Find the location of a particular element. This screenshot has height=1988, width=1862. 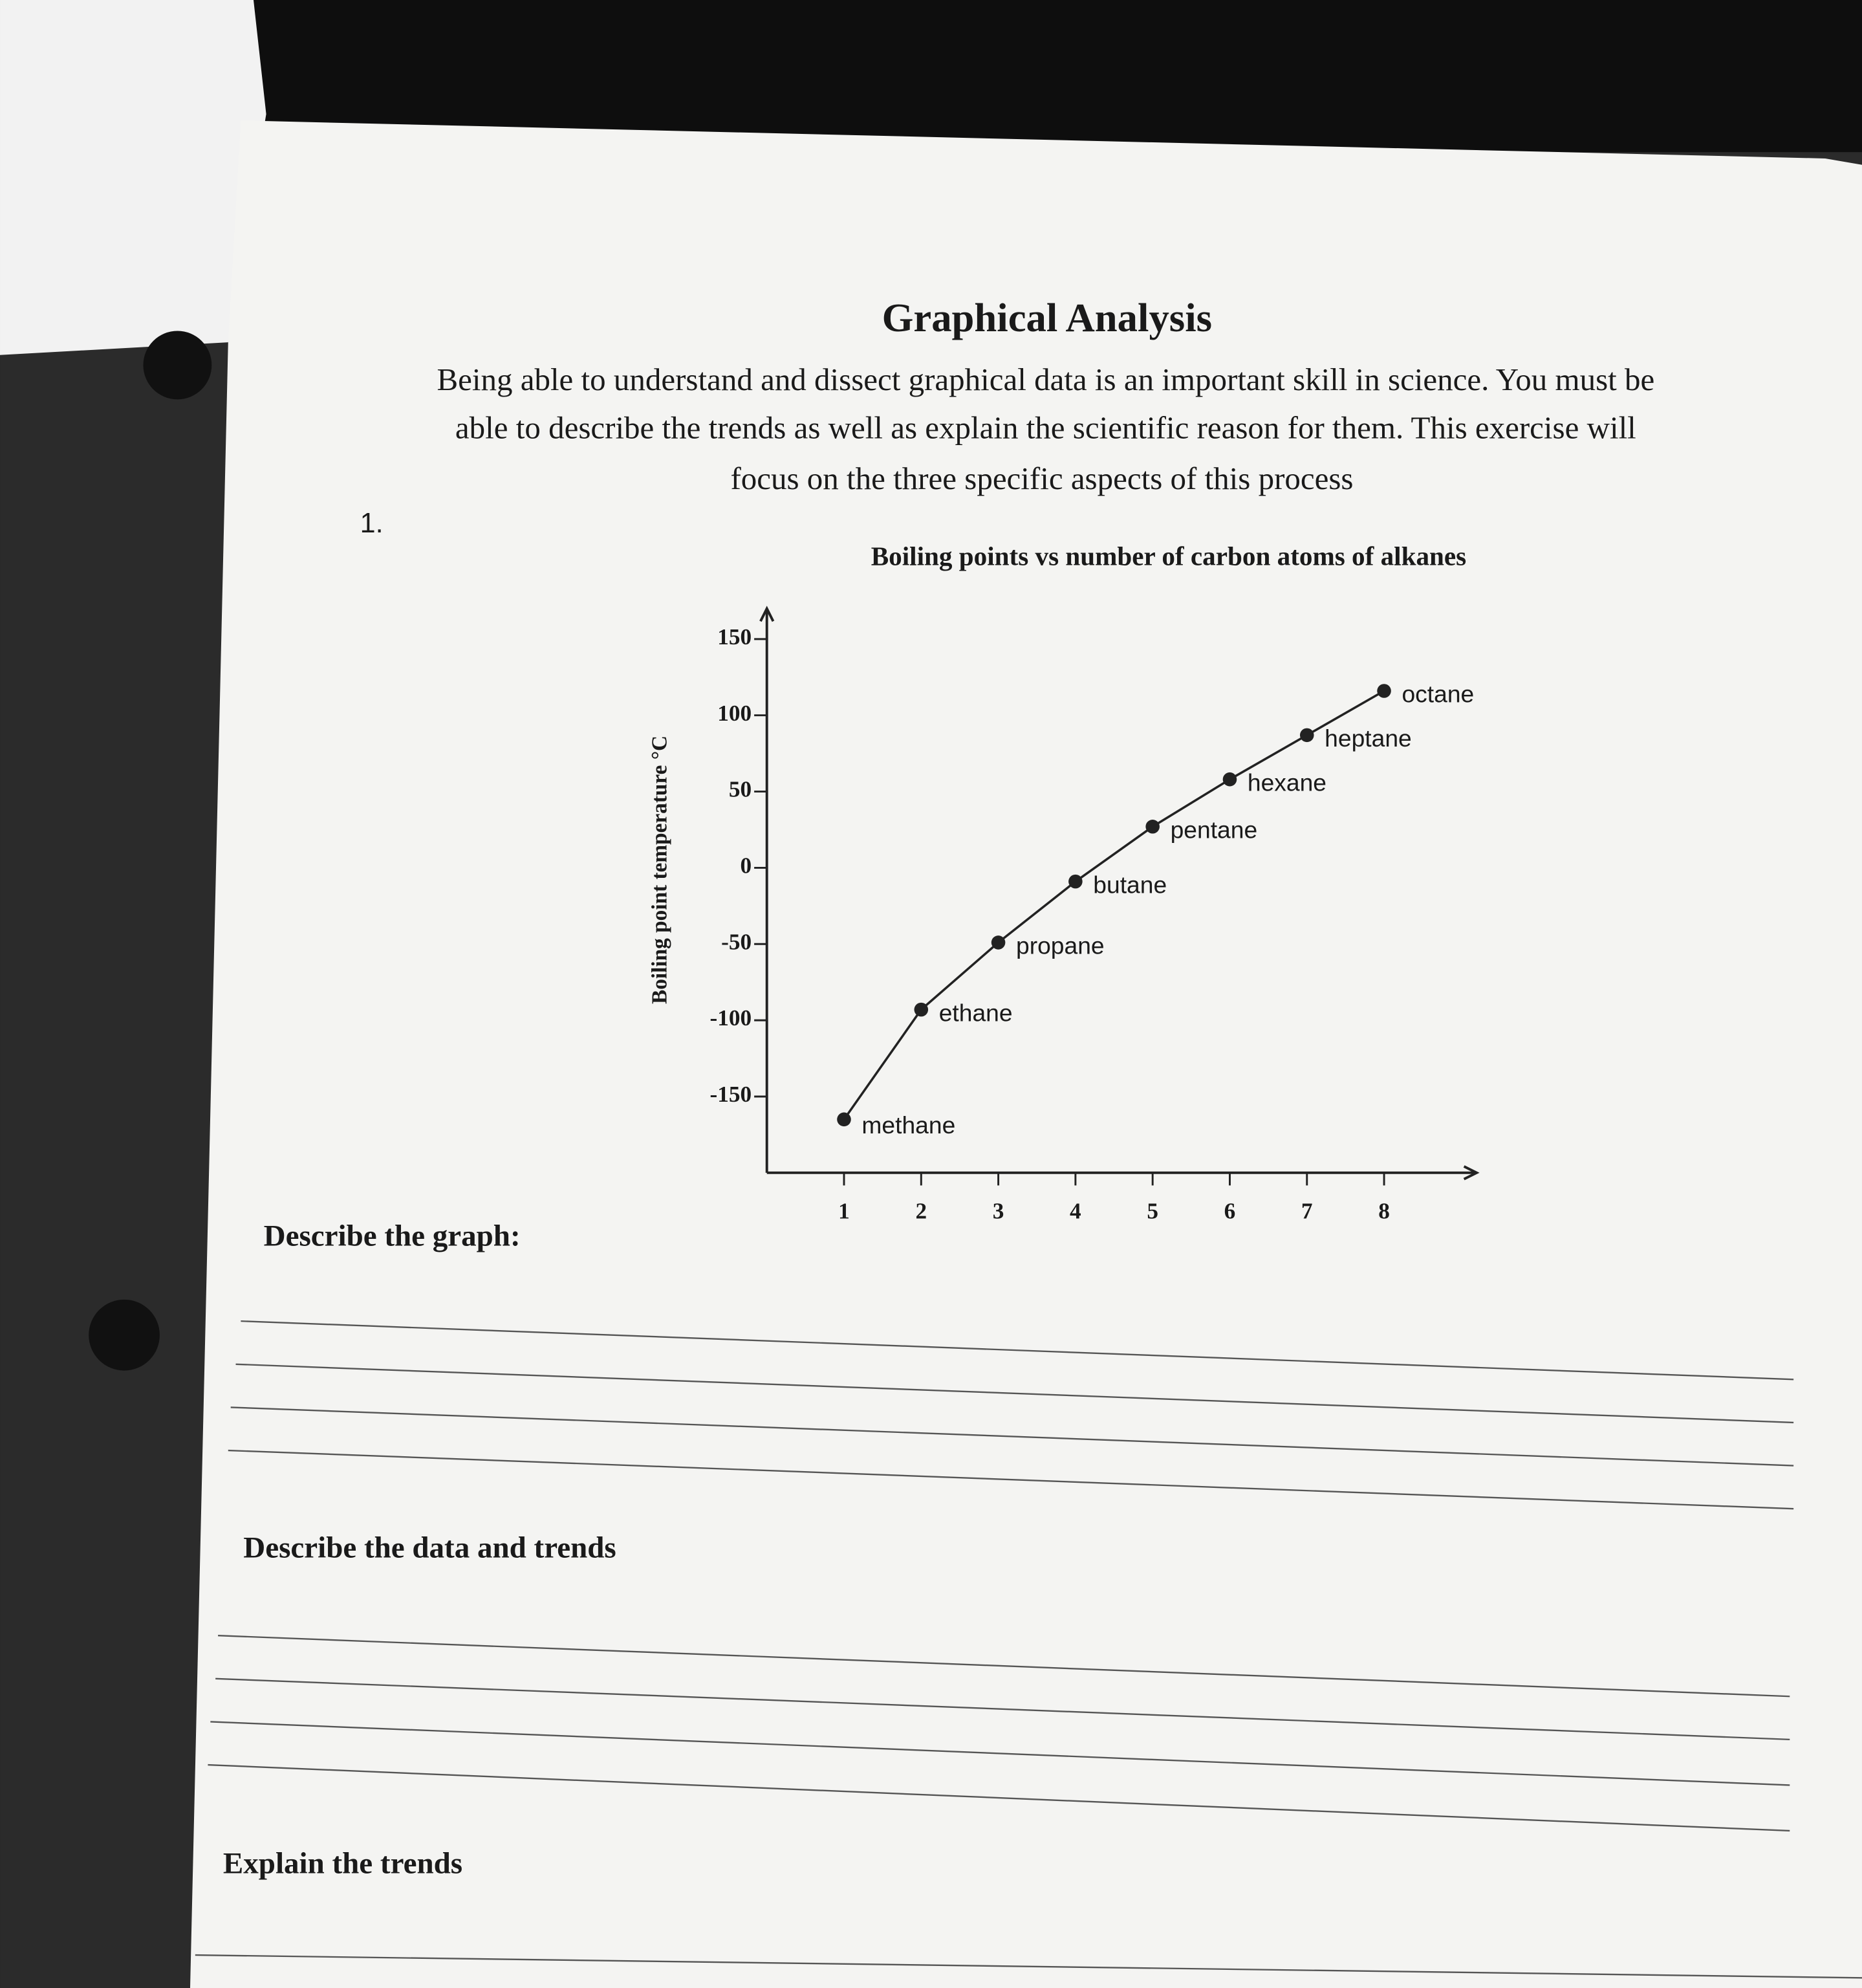

point-label: hexane is located at coordinates (1287, 782).